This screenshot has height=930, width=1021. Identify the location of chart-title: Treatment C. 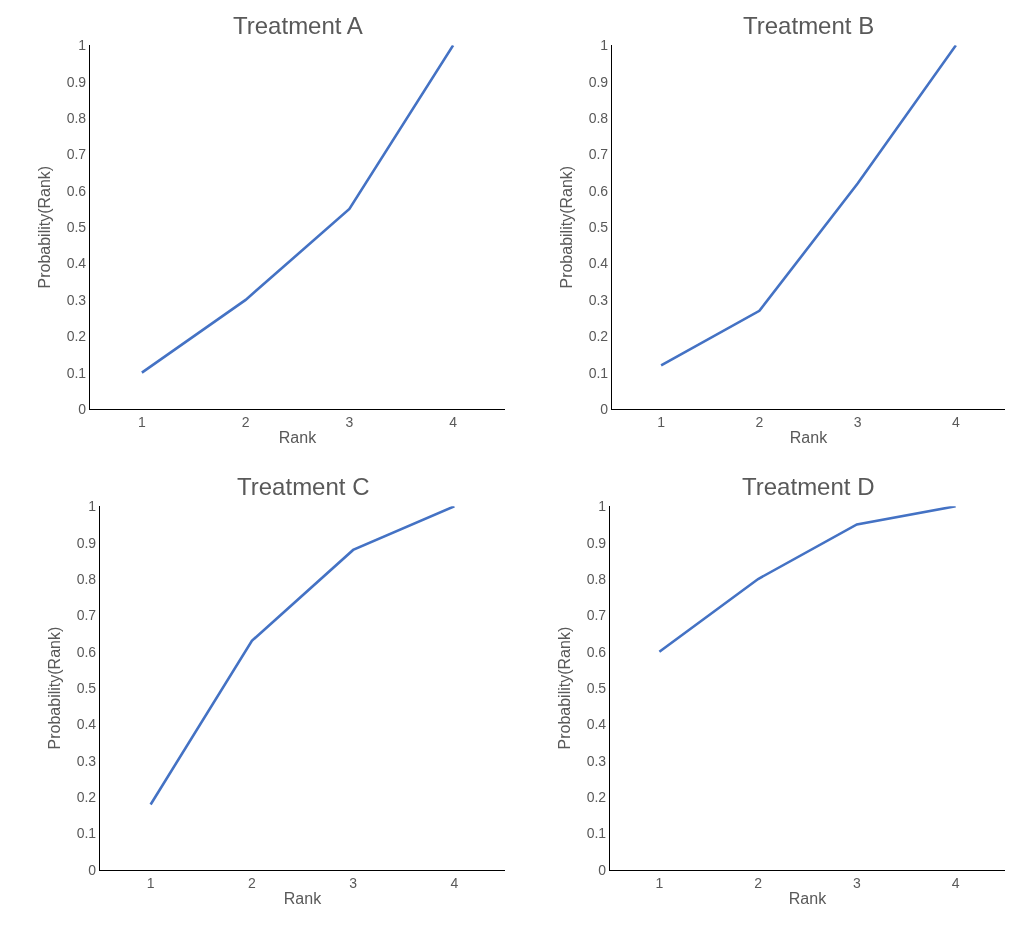
(303, 486).